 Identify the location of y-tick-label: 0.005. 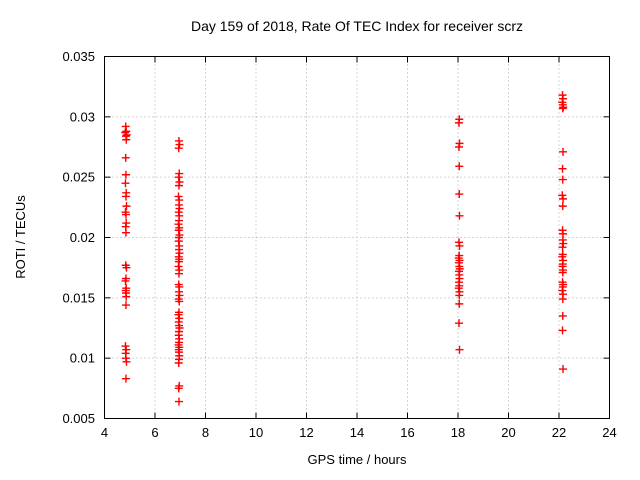
(78, 418).